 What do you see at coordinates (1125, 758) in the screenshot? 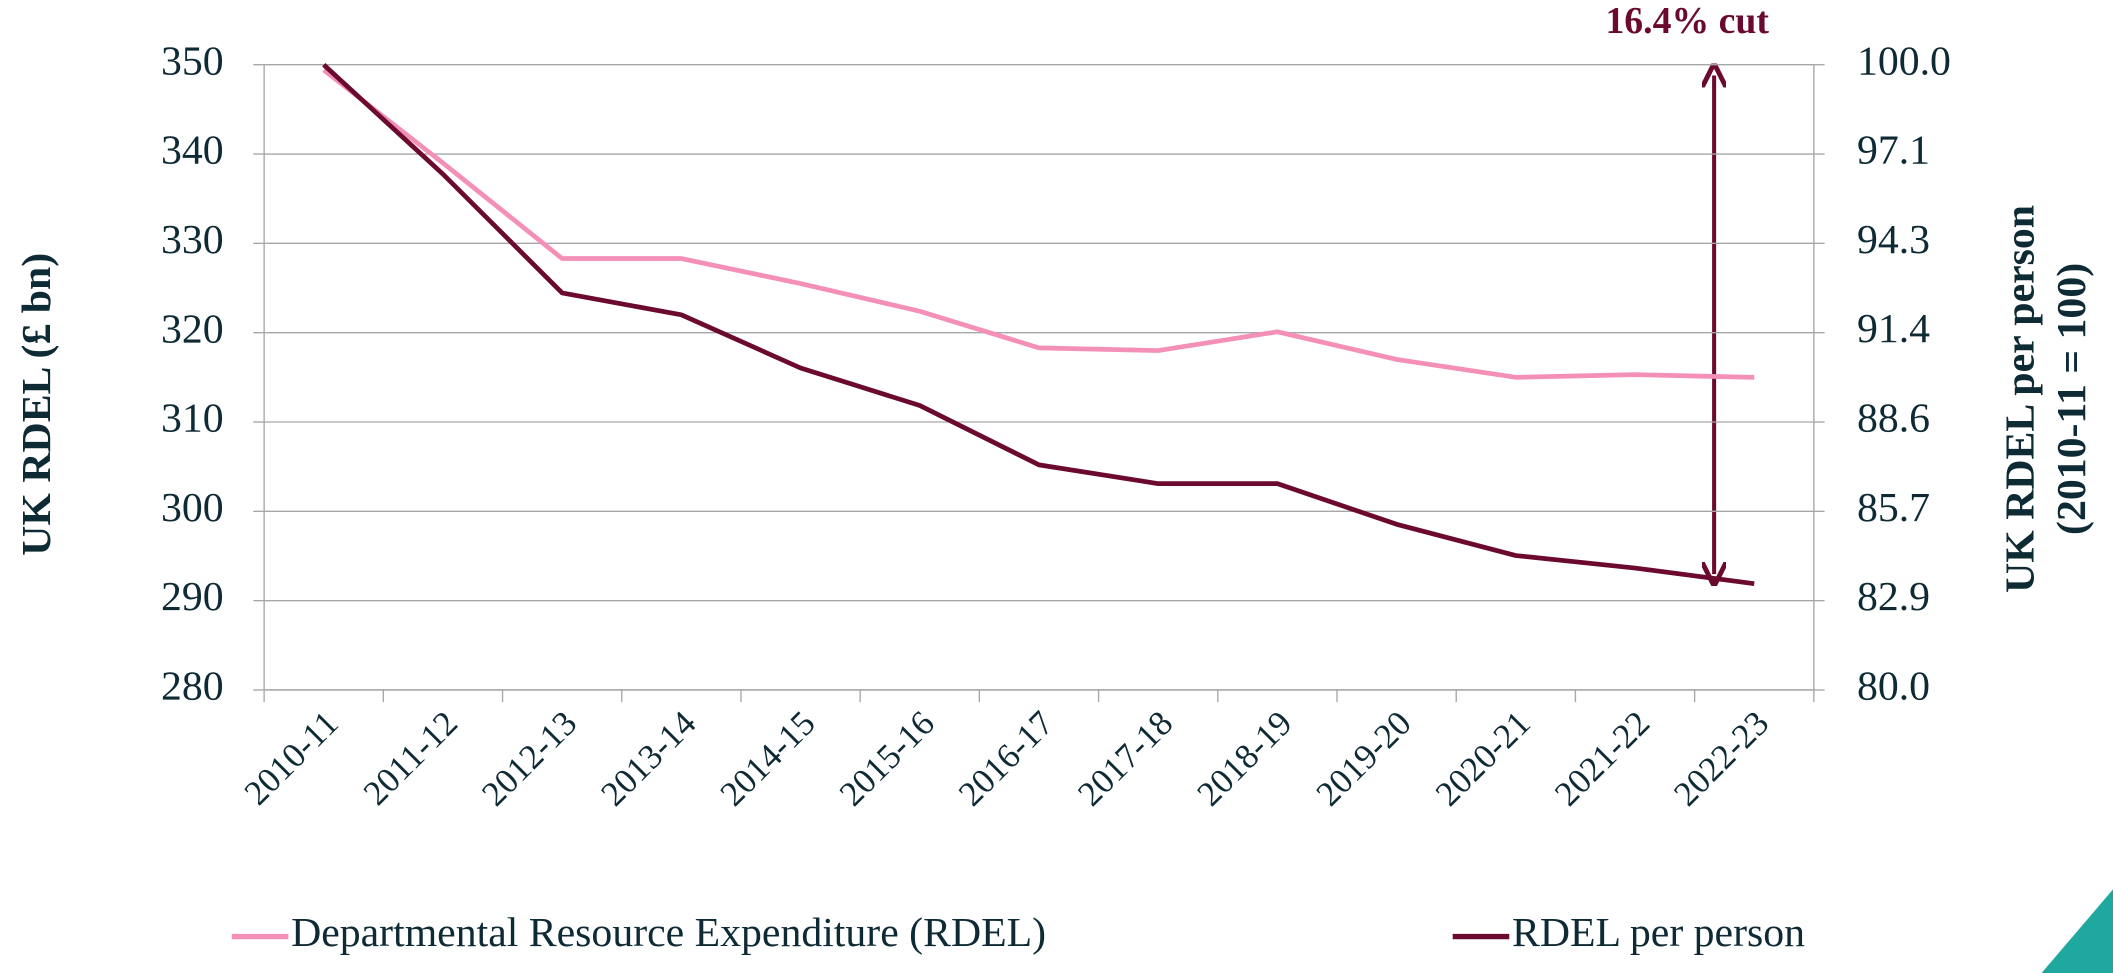
I see `x-tick-label: 2017-18` at bounding box center [1125, 758].